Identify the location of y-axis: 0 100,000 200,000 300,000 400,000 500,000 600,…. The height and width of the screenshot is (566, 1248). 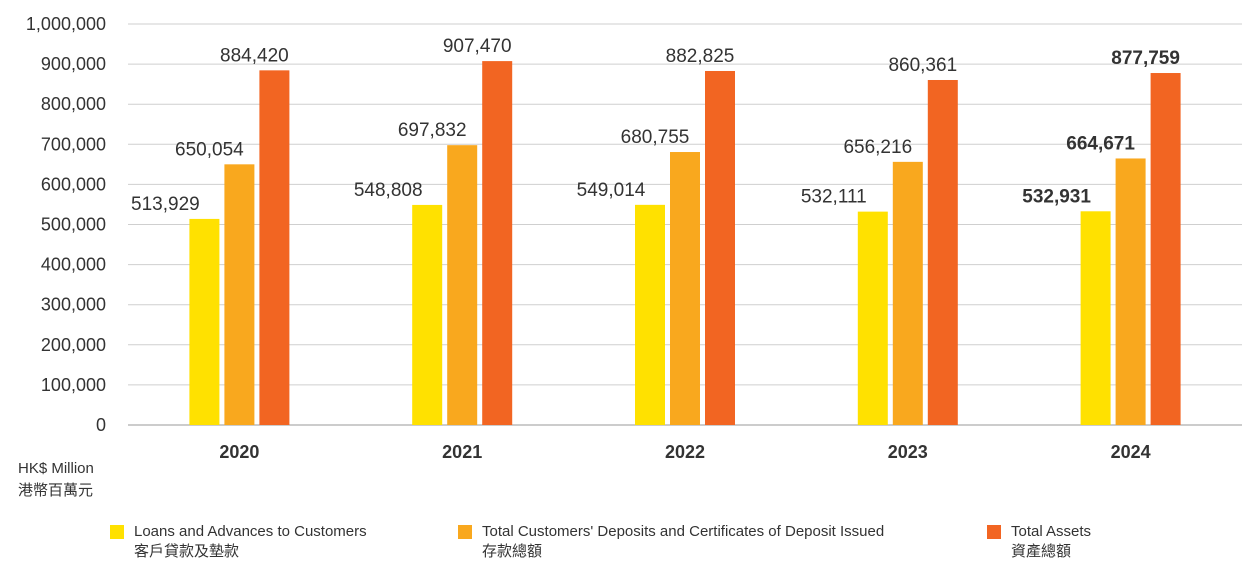
(66, 224).